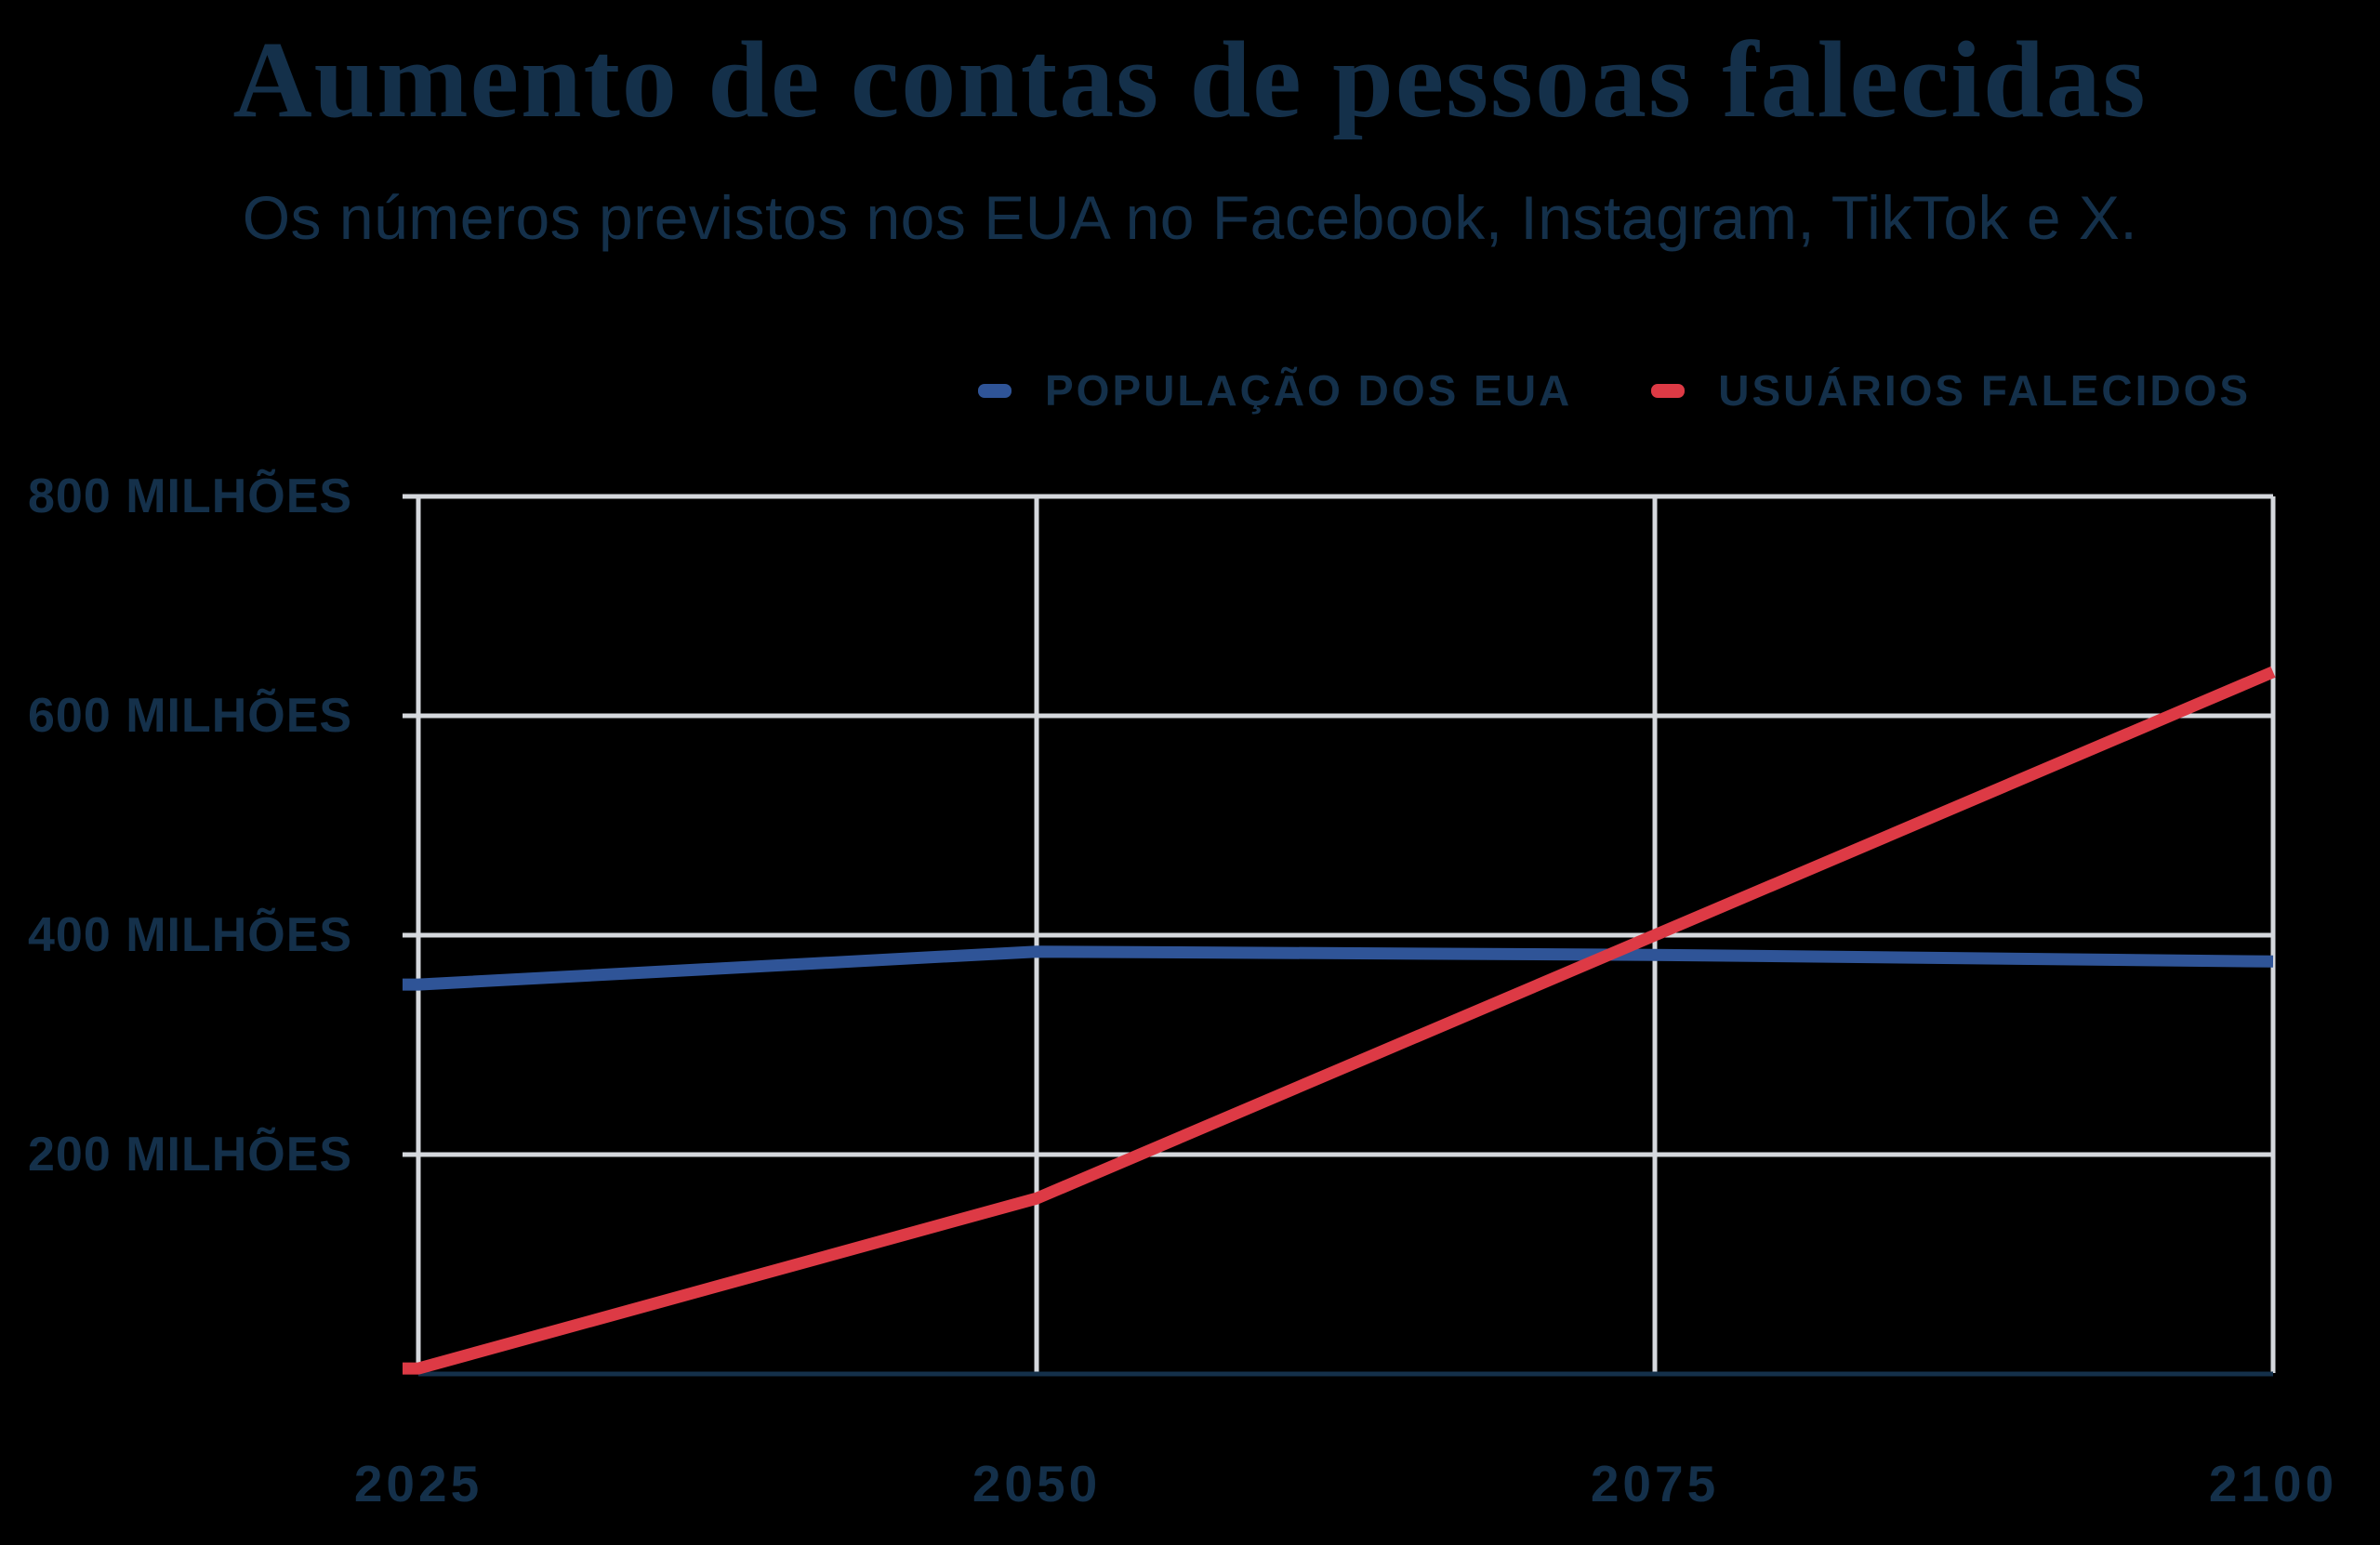 The height and width of the screenshot is (1545, 2380). I want to click on x-axis-label-2050: 2050, so click(1037, 1483).